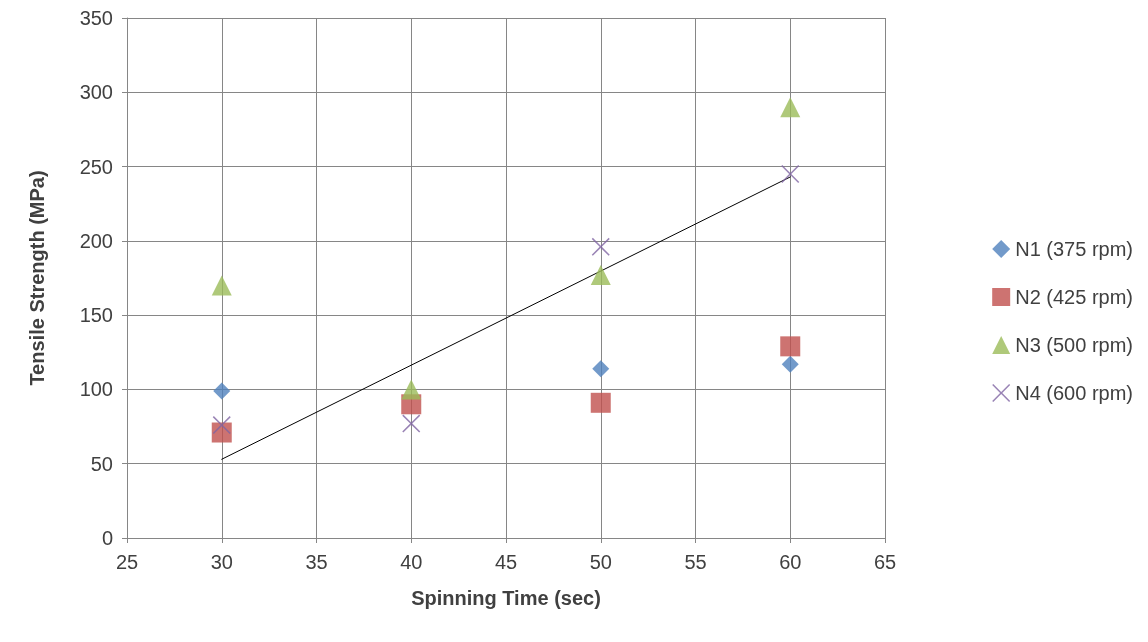 This screenshot has width=1148, height=642. What do you see at coordinates (506, 562) in the screenshot?
I see `x-tick-label: 45` at bounding box center [506, 562].